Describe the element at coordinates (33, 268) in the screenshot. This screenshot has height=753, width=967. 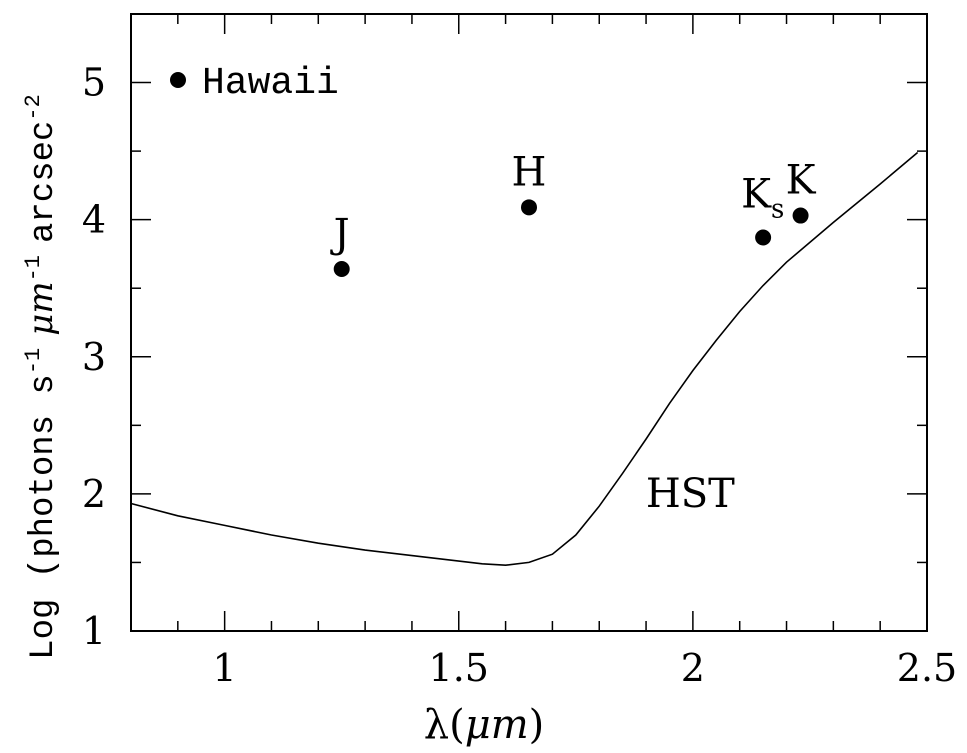
I see `y-axis-label-exp2: -1` at that location.